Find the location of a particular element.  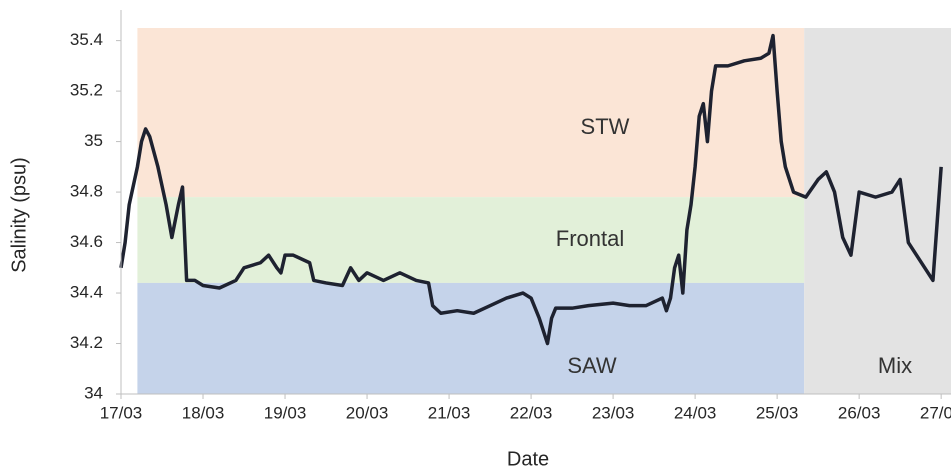

x-tick-label: 18/03 is located at coordinates (203, 412).